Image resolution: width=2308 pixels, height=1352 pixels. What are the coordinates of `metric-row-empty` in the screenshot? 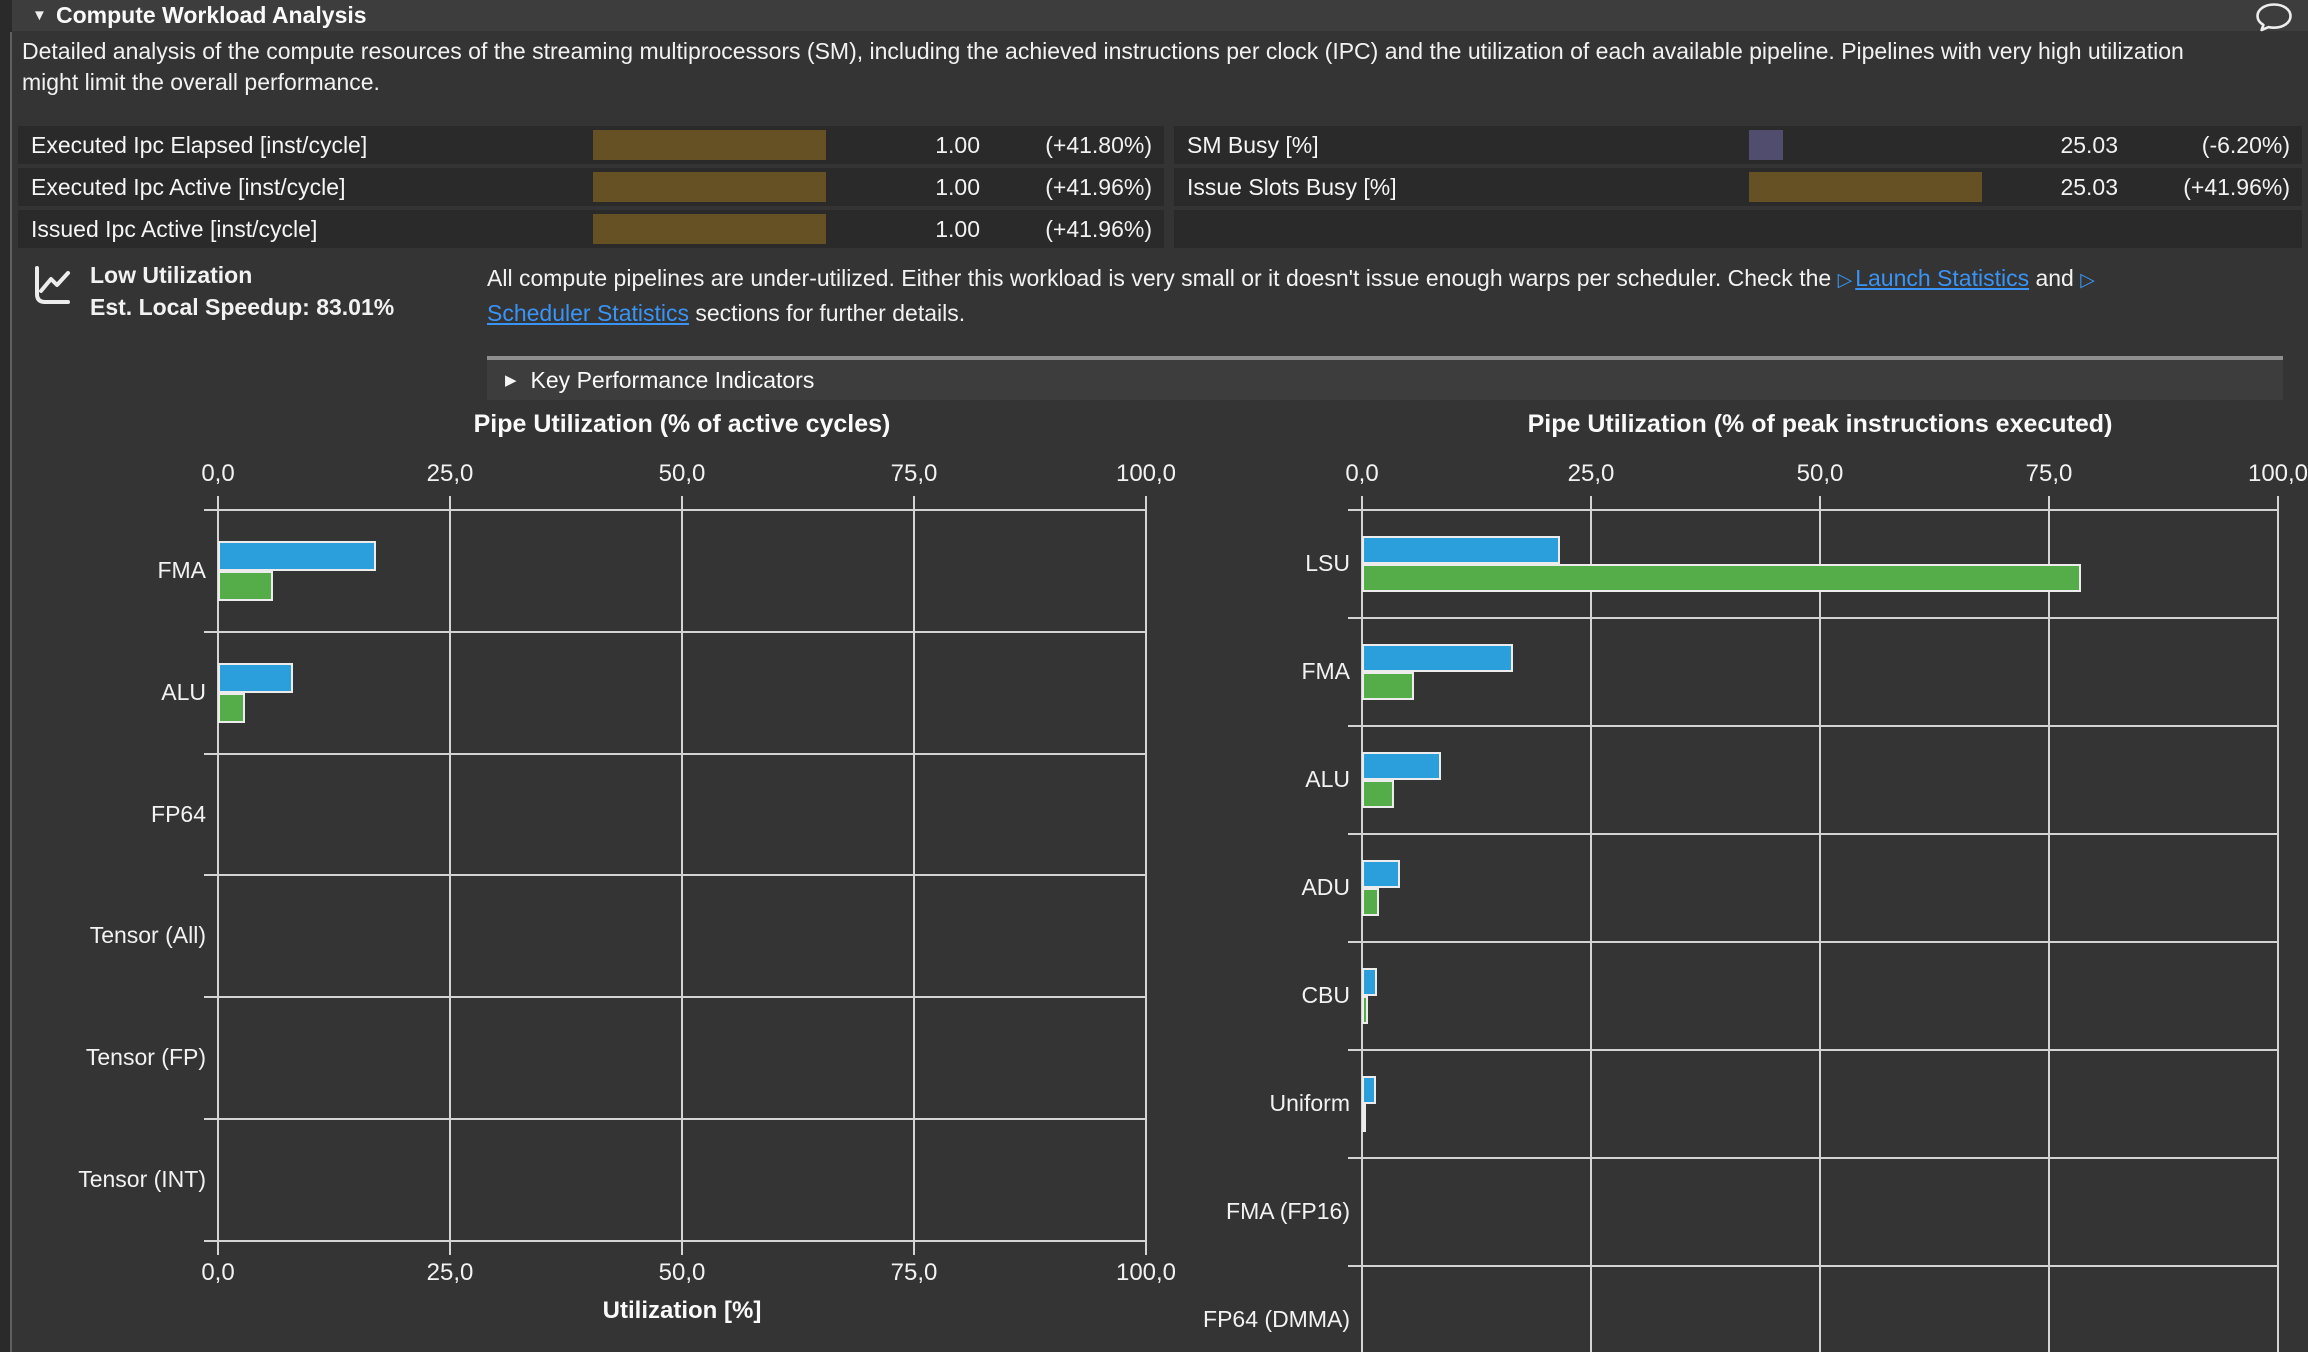 It's located at (1738, 229).